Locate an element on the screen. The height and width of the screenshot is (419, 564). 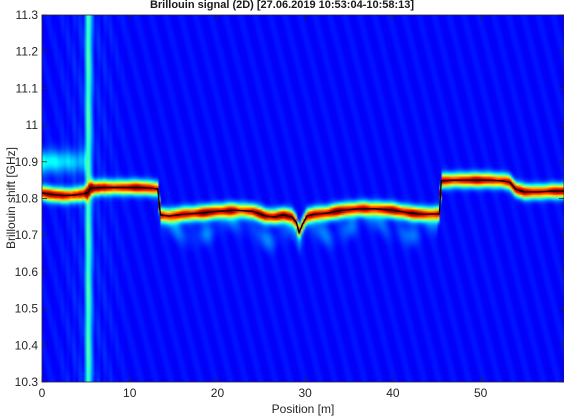
y-tick-label: 11.2 is located at coordinates (27, 52).